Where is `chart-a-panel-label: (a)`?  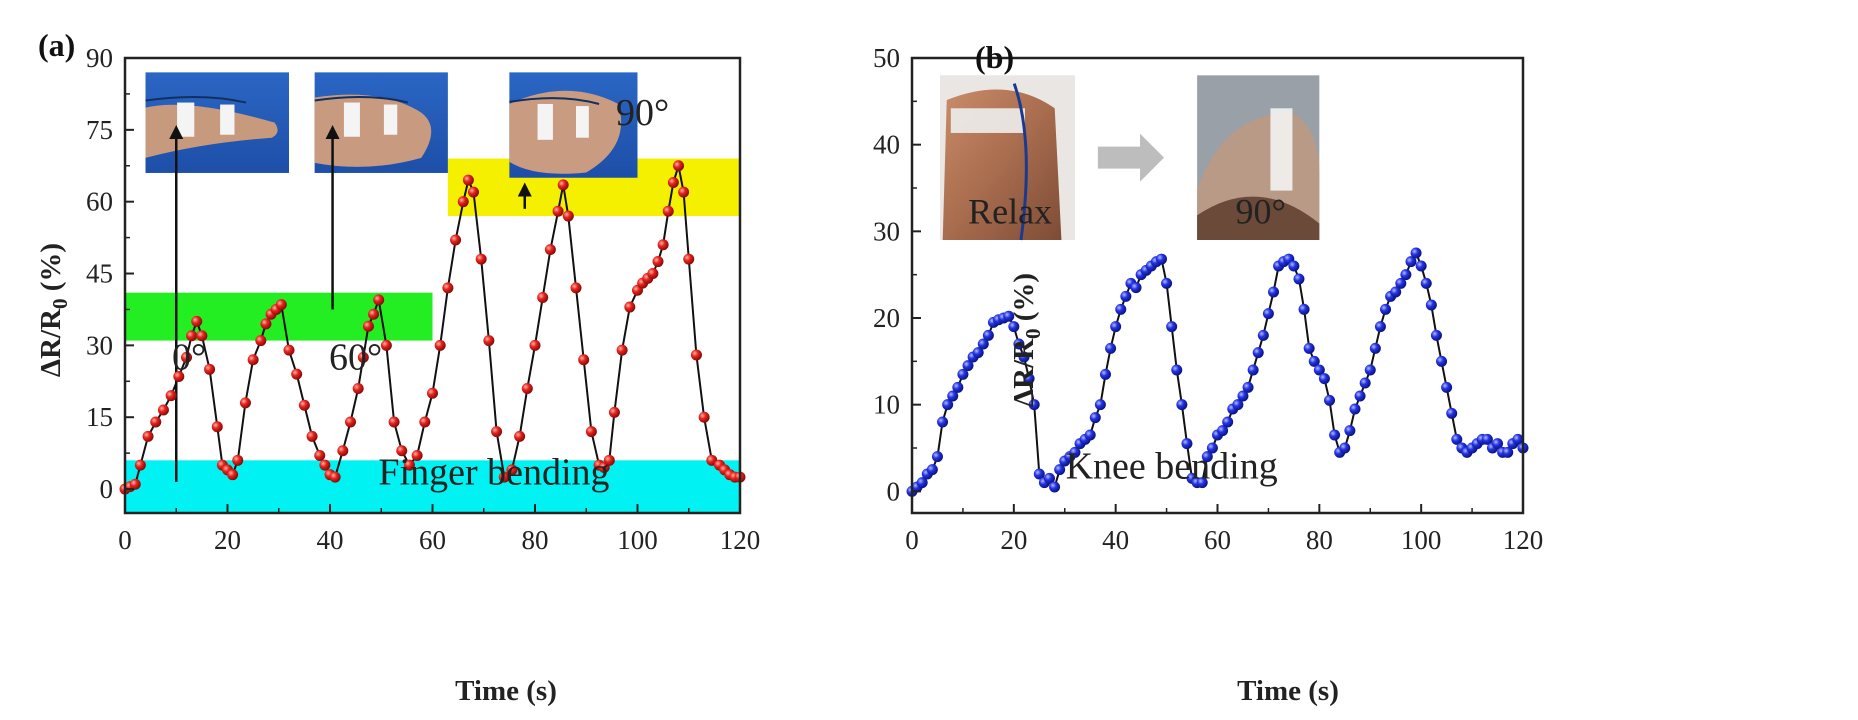 chart-a-panel-label: (a) is located at coordinates (56, 45).